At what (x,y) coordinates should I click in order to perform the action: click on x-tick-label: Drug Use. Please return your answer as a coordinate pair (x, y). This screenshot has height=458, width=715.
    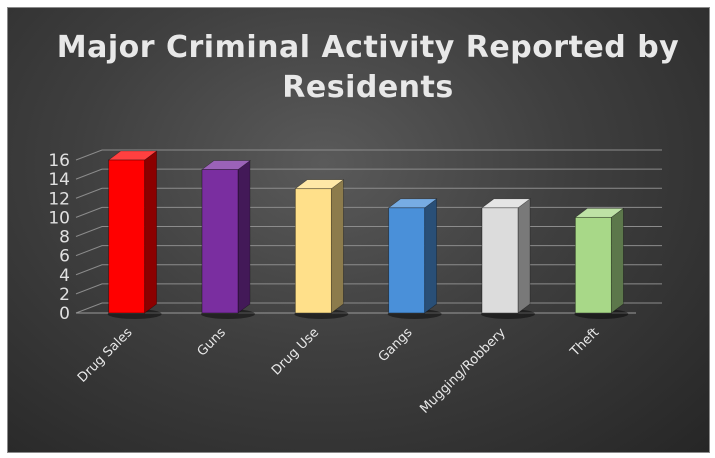
    Looking at the image, I should click on (295, 351).